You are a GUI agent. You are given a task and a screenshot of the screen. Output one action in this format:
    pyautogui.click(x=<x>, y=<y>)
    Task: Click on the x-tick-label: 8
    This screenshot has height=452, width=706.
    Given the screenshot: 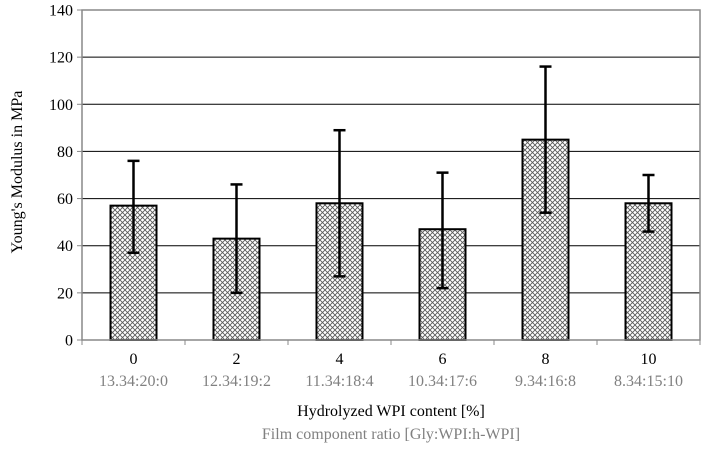 What is the action you would take?
    pyautogui.click(x=546, y=359)
    